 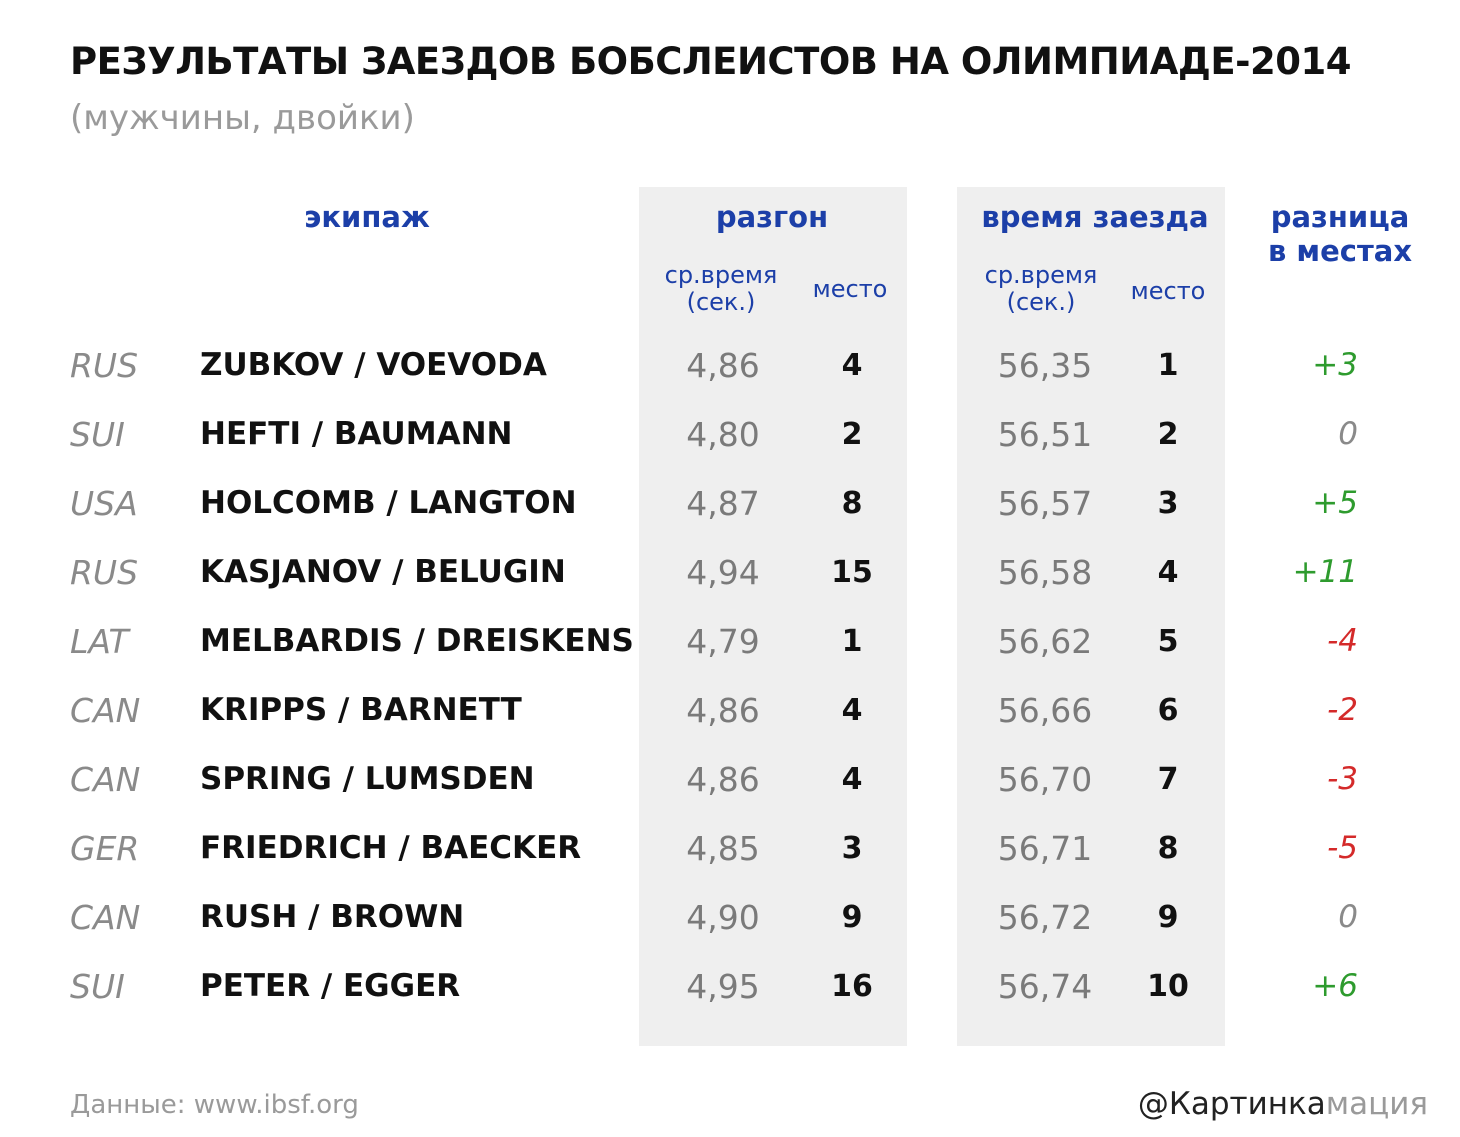 What do you see at coordinates (852, 917) in the screenshot?
I see `start-place: 9` at bounding box center [852, 917].